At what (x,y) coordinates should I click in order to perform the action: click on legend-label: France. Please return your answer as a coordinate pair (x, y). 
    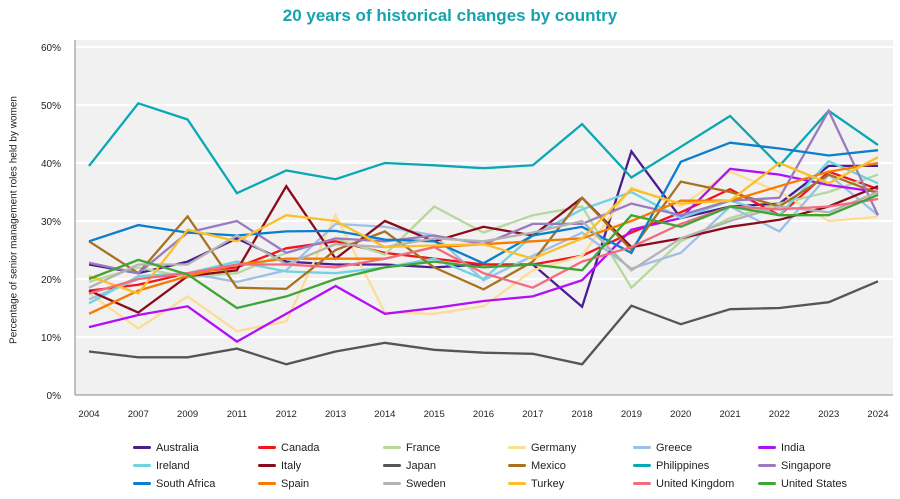
    Looking at the image, I should click on (423, 447).